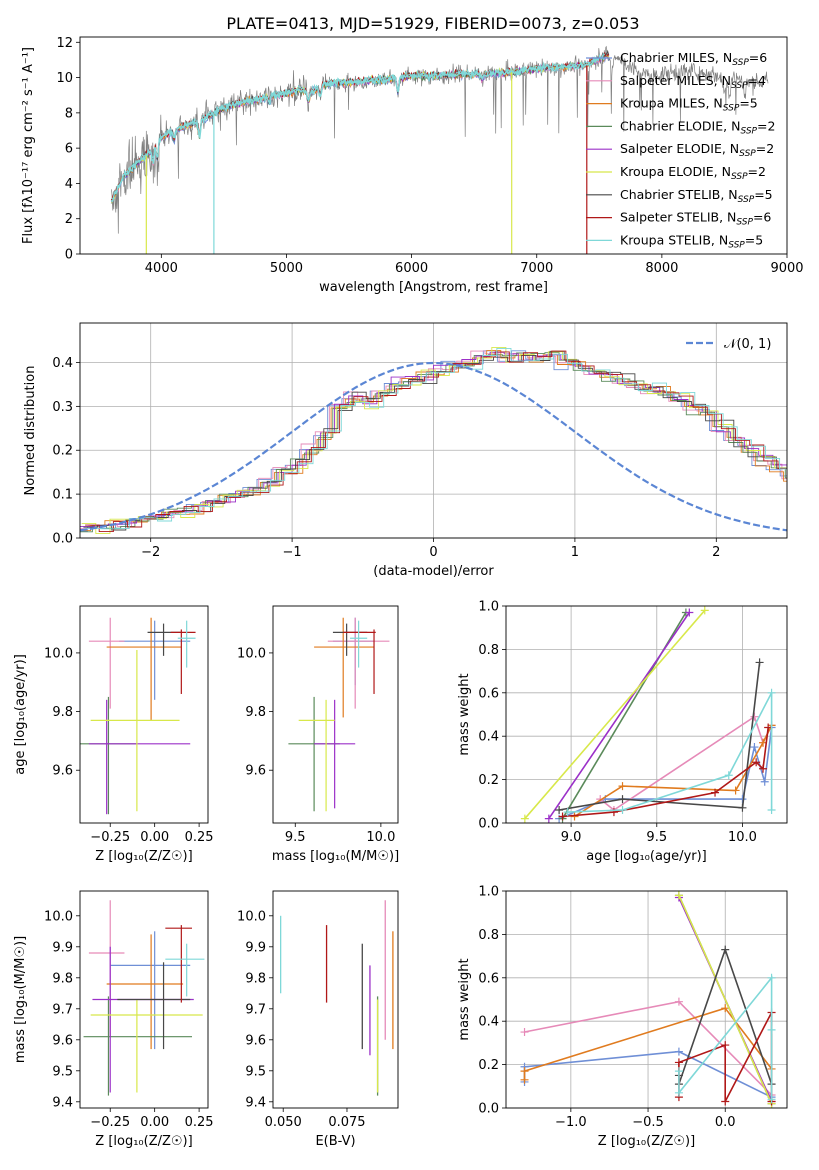 This screenshot has width=819, height=1170. I want to click on legend-label-text: Chabrier ELODIE, N, so click(680, 125).